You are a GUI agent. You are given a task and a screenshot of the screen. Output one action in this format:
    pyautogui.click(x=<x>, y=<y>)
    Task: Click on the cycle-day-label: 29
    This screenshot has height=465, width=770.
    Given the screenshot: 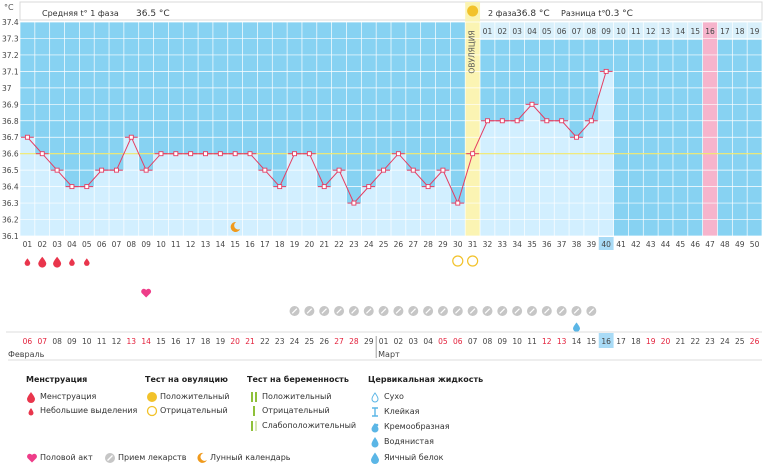 What is the action you would take?
    pyautogui.click(x=443, y=244)
    